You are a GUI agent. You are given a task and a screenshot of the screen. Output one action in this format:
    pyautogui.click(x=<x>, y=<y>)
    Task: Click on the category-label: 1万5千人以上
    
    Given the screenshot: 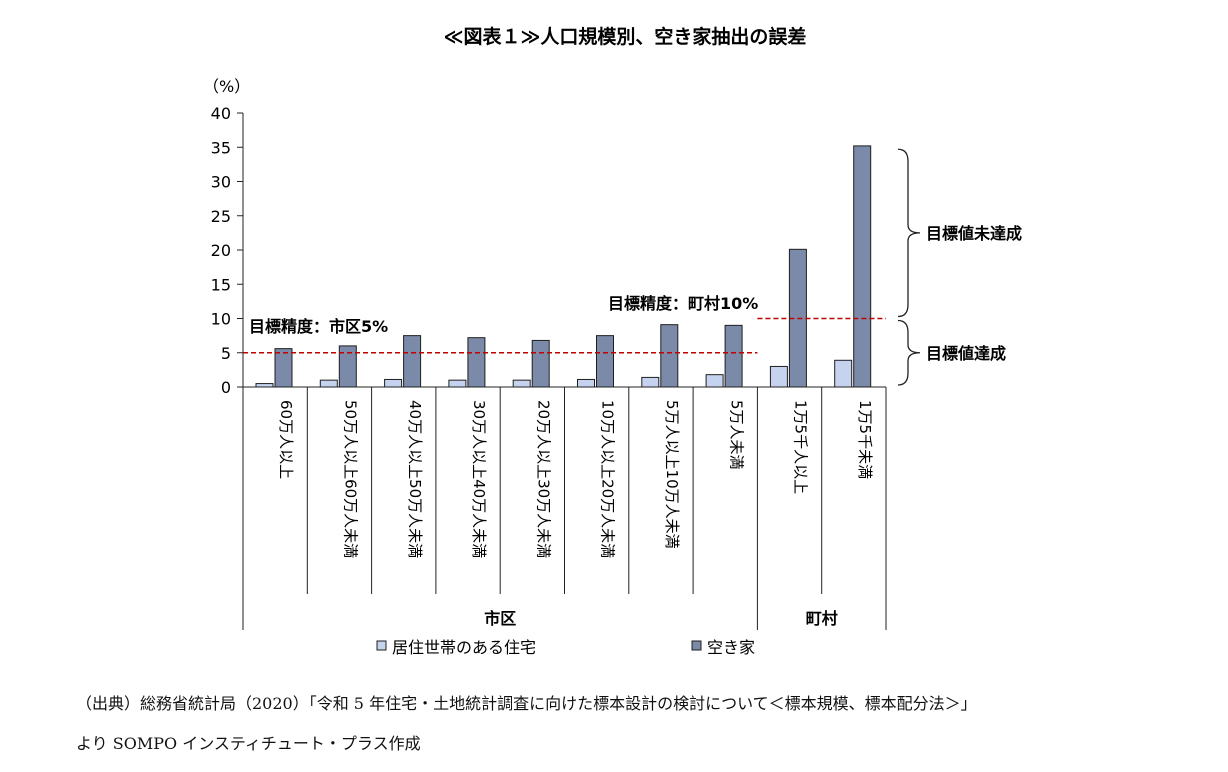 What is the action you would take?
    pyautogui.click(x=801, y=447)
    